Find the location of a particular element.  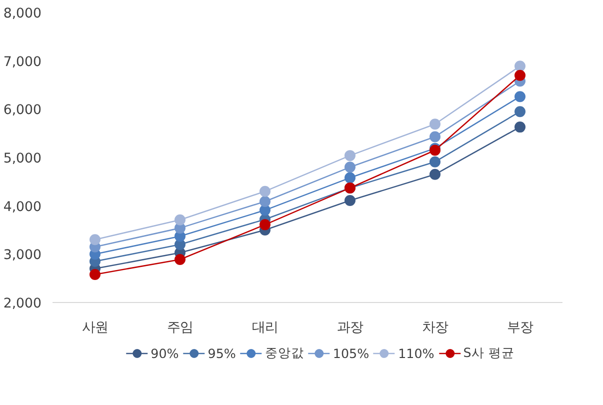

y-tick-label: 4,000 is located at coordinates (22, 207).